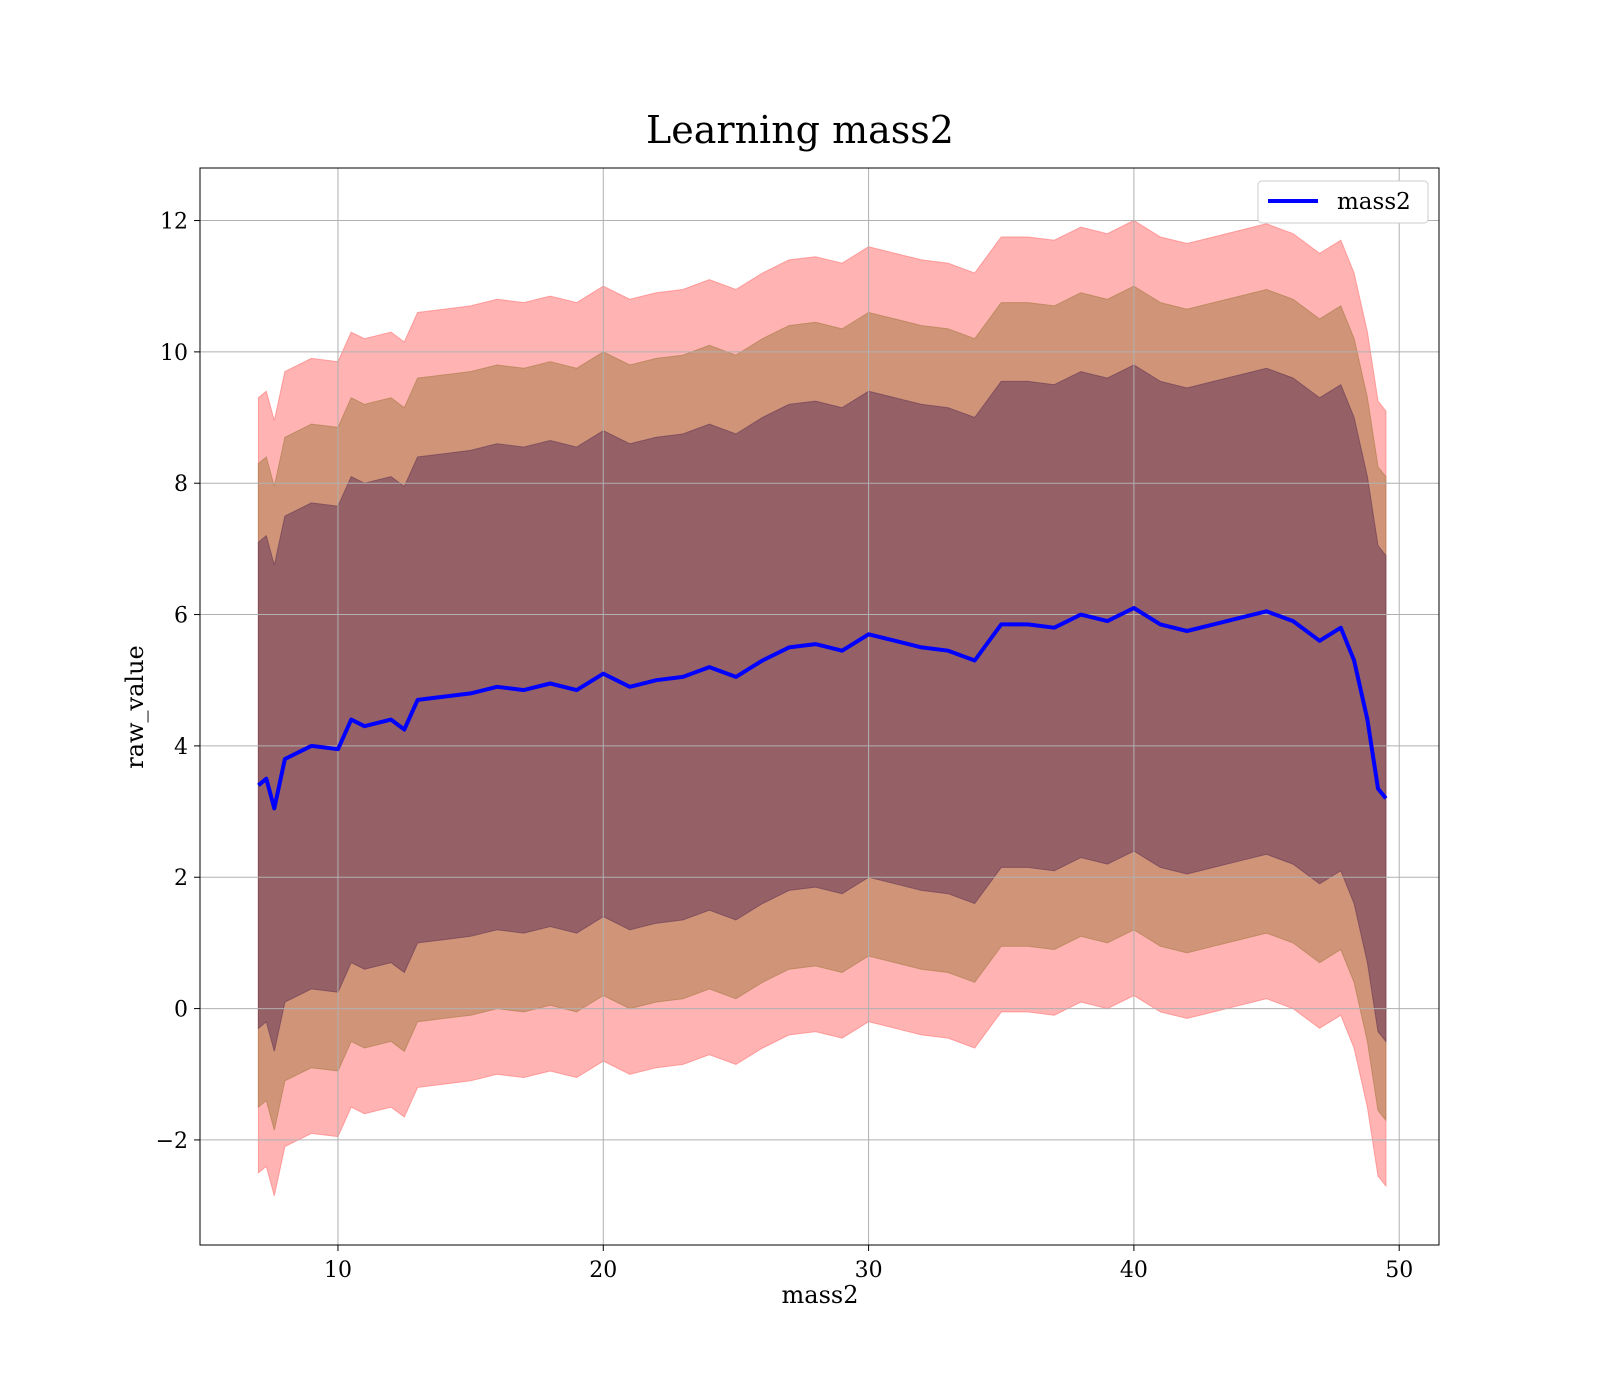 The image size is (1600, 1400). Describe the element at coordinates (181, 747) in the screenshot. I see `y-tick-label: 4` at that location.